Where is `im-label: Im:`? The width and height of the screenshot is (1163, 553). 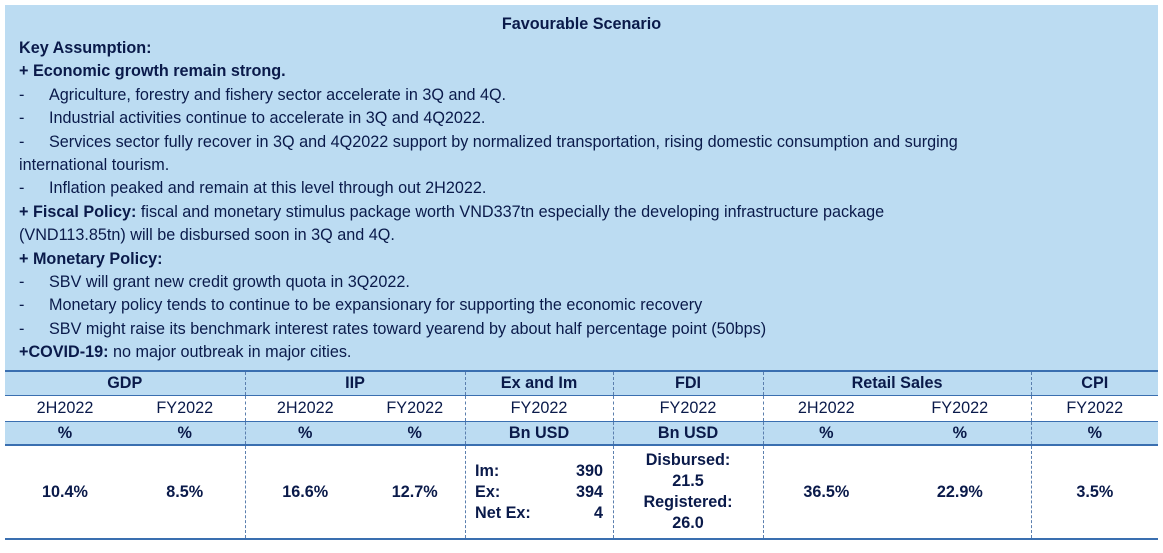 im-label: Im: is located at coordinates (487, 470).